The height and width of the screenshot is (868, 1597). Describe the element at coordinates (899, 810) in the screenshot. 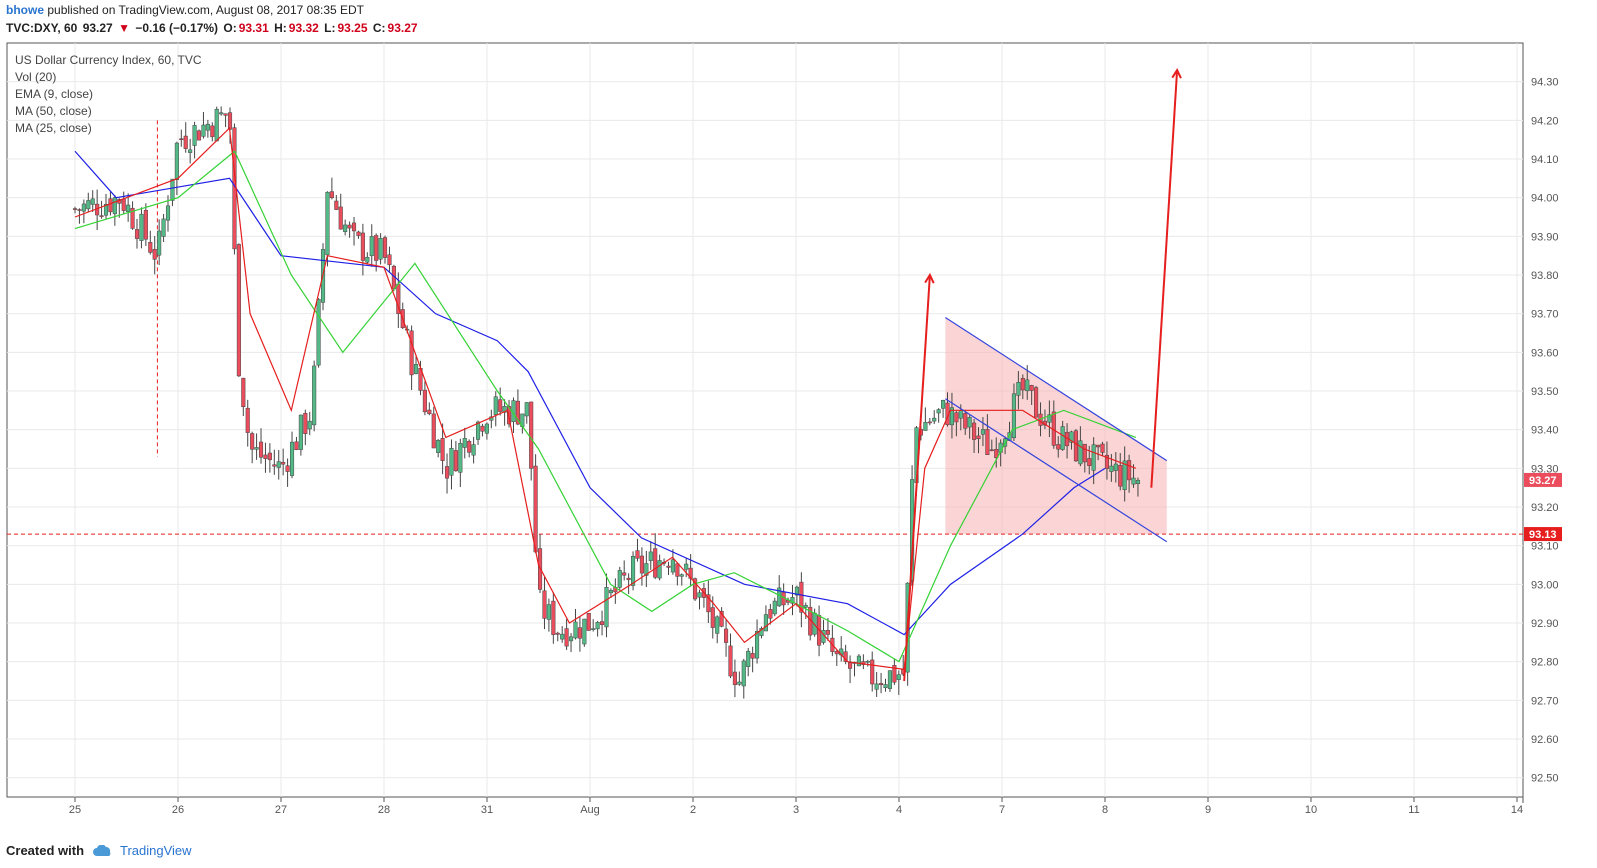

I see `x-tick-label: 4` at that location.